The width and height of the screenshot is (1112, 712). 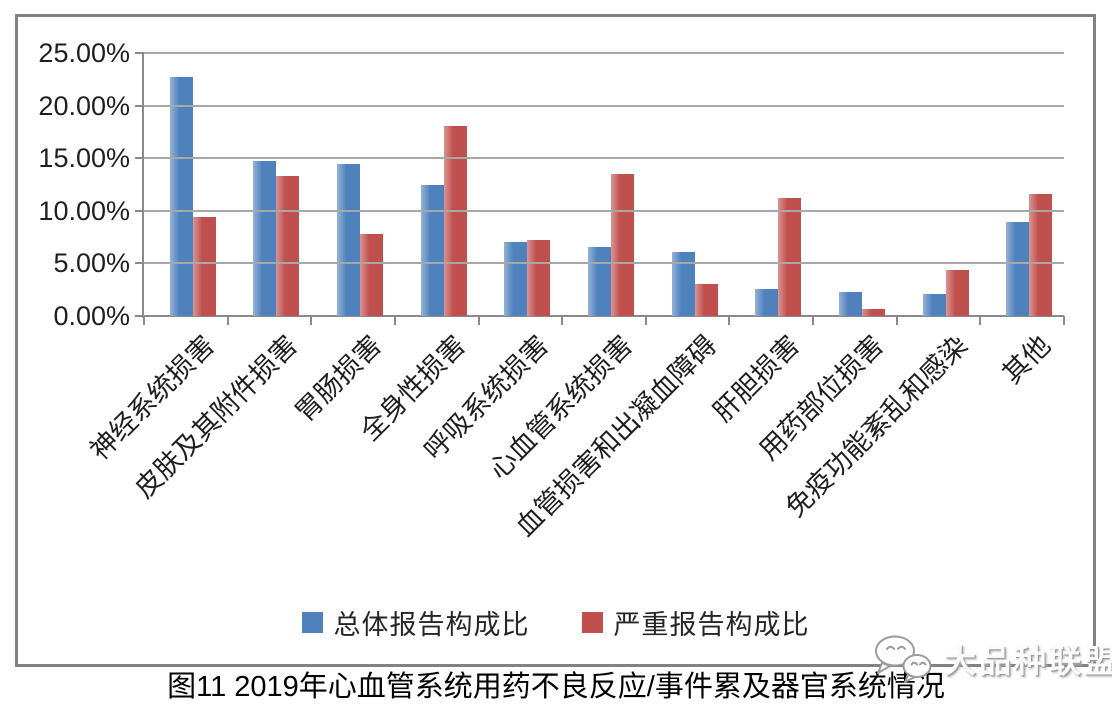 I want to click on x-axis-line, so click(x=603, y=316).